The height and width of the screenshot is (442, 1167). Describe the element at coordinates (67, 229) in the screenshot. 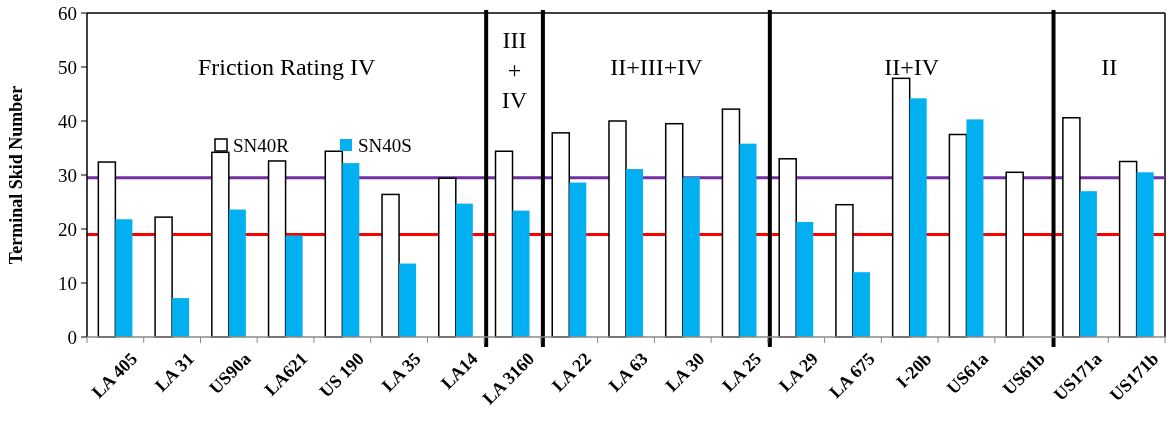

I see `y-tick-label: 20` at that location.